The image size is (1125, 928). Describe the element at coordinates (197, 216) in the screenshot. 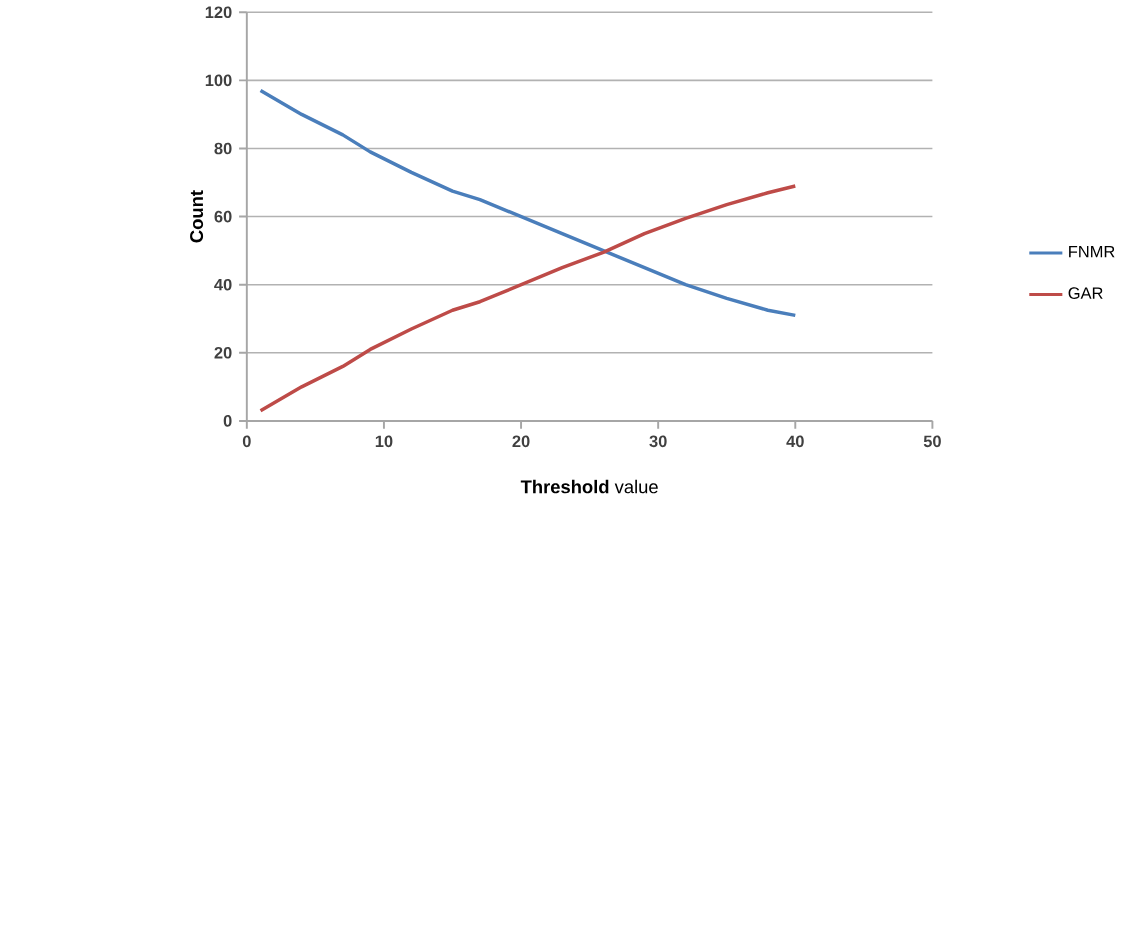

I see `y-axis-title: Count` at that location.